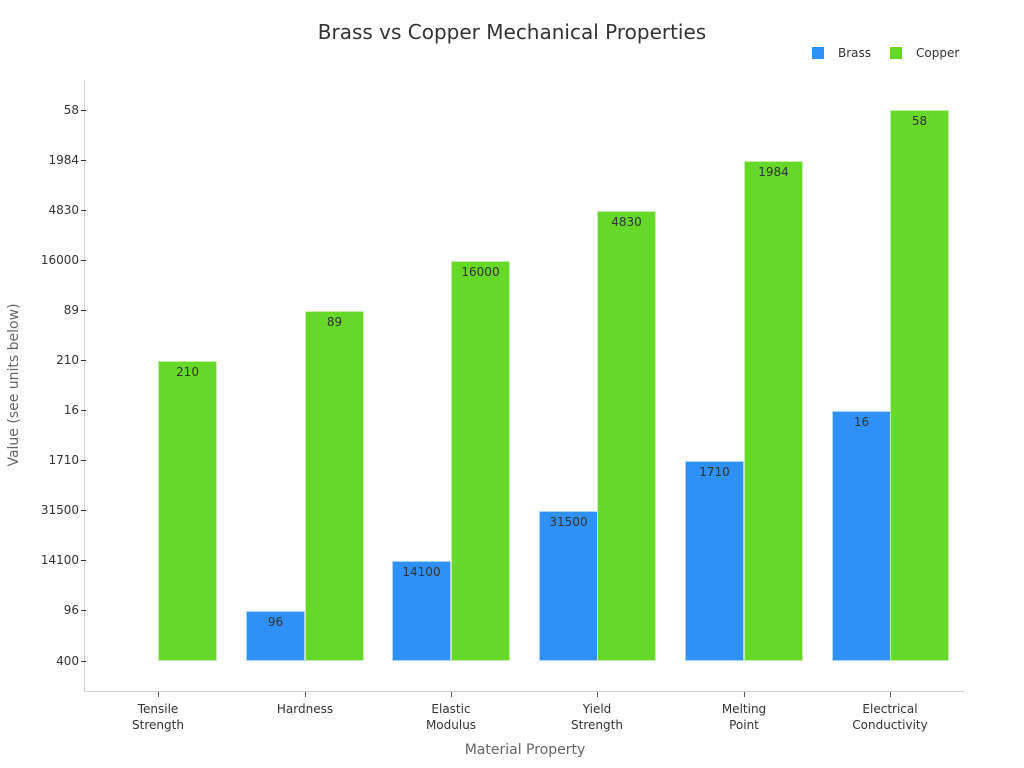  What do you see at coordinates (158, 717) in the screenshot?
I see `x-tick-label-tensile-strength: Tensile Strength` at bounding box center [158, 717].